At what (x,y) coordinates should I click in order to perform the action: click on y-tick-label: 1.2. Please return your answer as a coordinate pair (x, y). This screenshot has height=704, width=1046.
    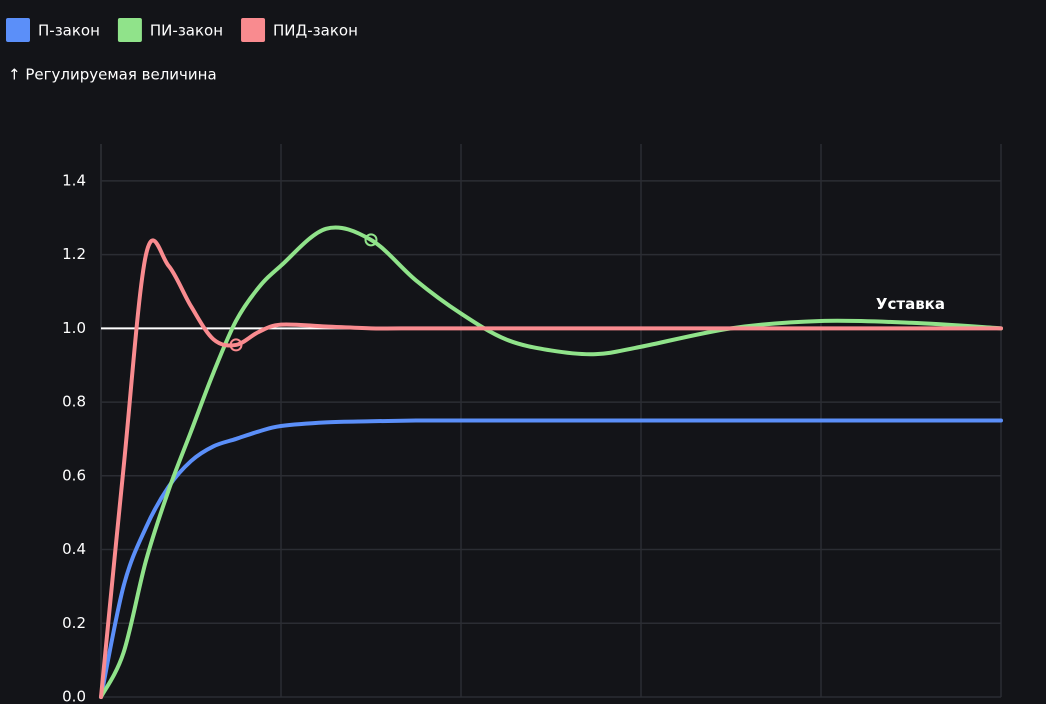
    Looking at the image, I should click on (74, 254).